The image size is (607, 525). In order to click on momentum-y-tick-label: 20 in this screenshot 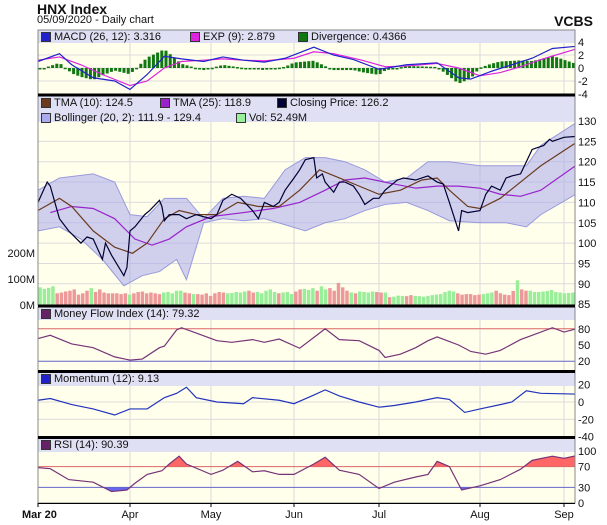, I will do `click(584, 386)`.